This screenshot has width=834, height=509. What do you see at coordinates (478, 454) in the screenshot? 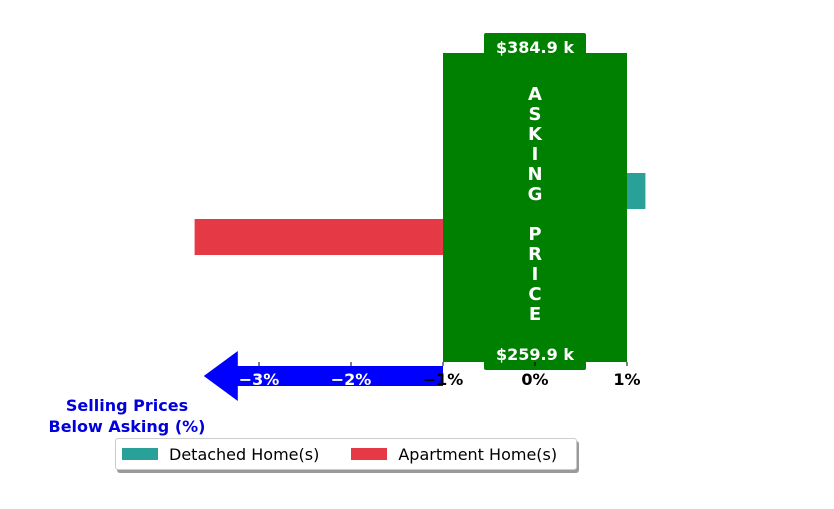
I see `legend-label-apartment: Apartment Home(s)` at bounding box center [478, 454].